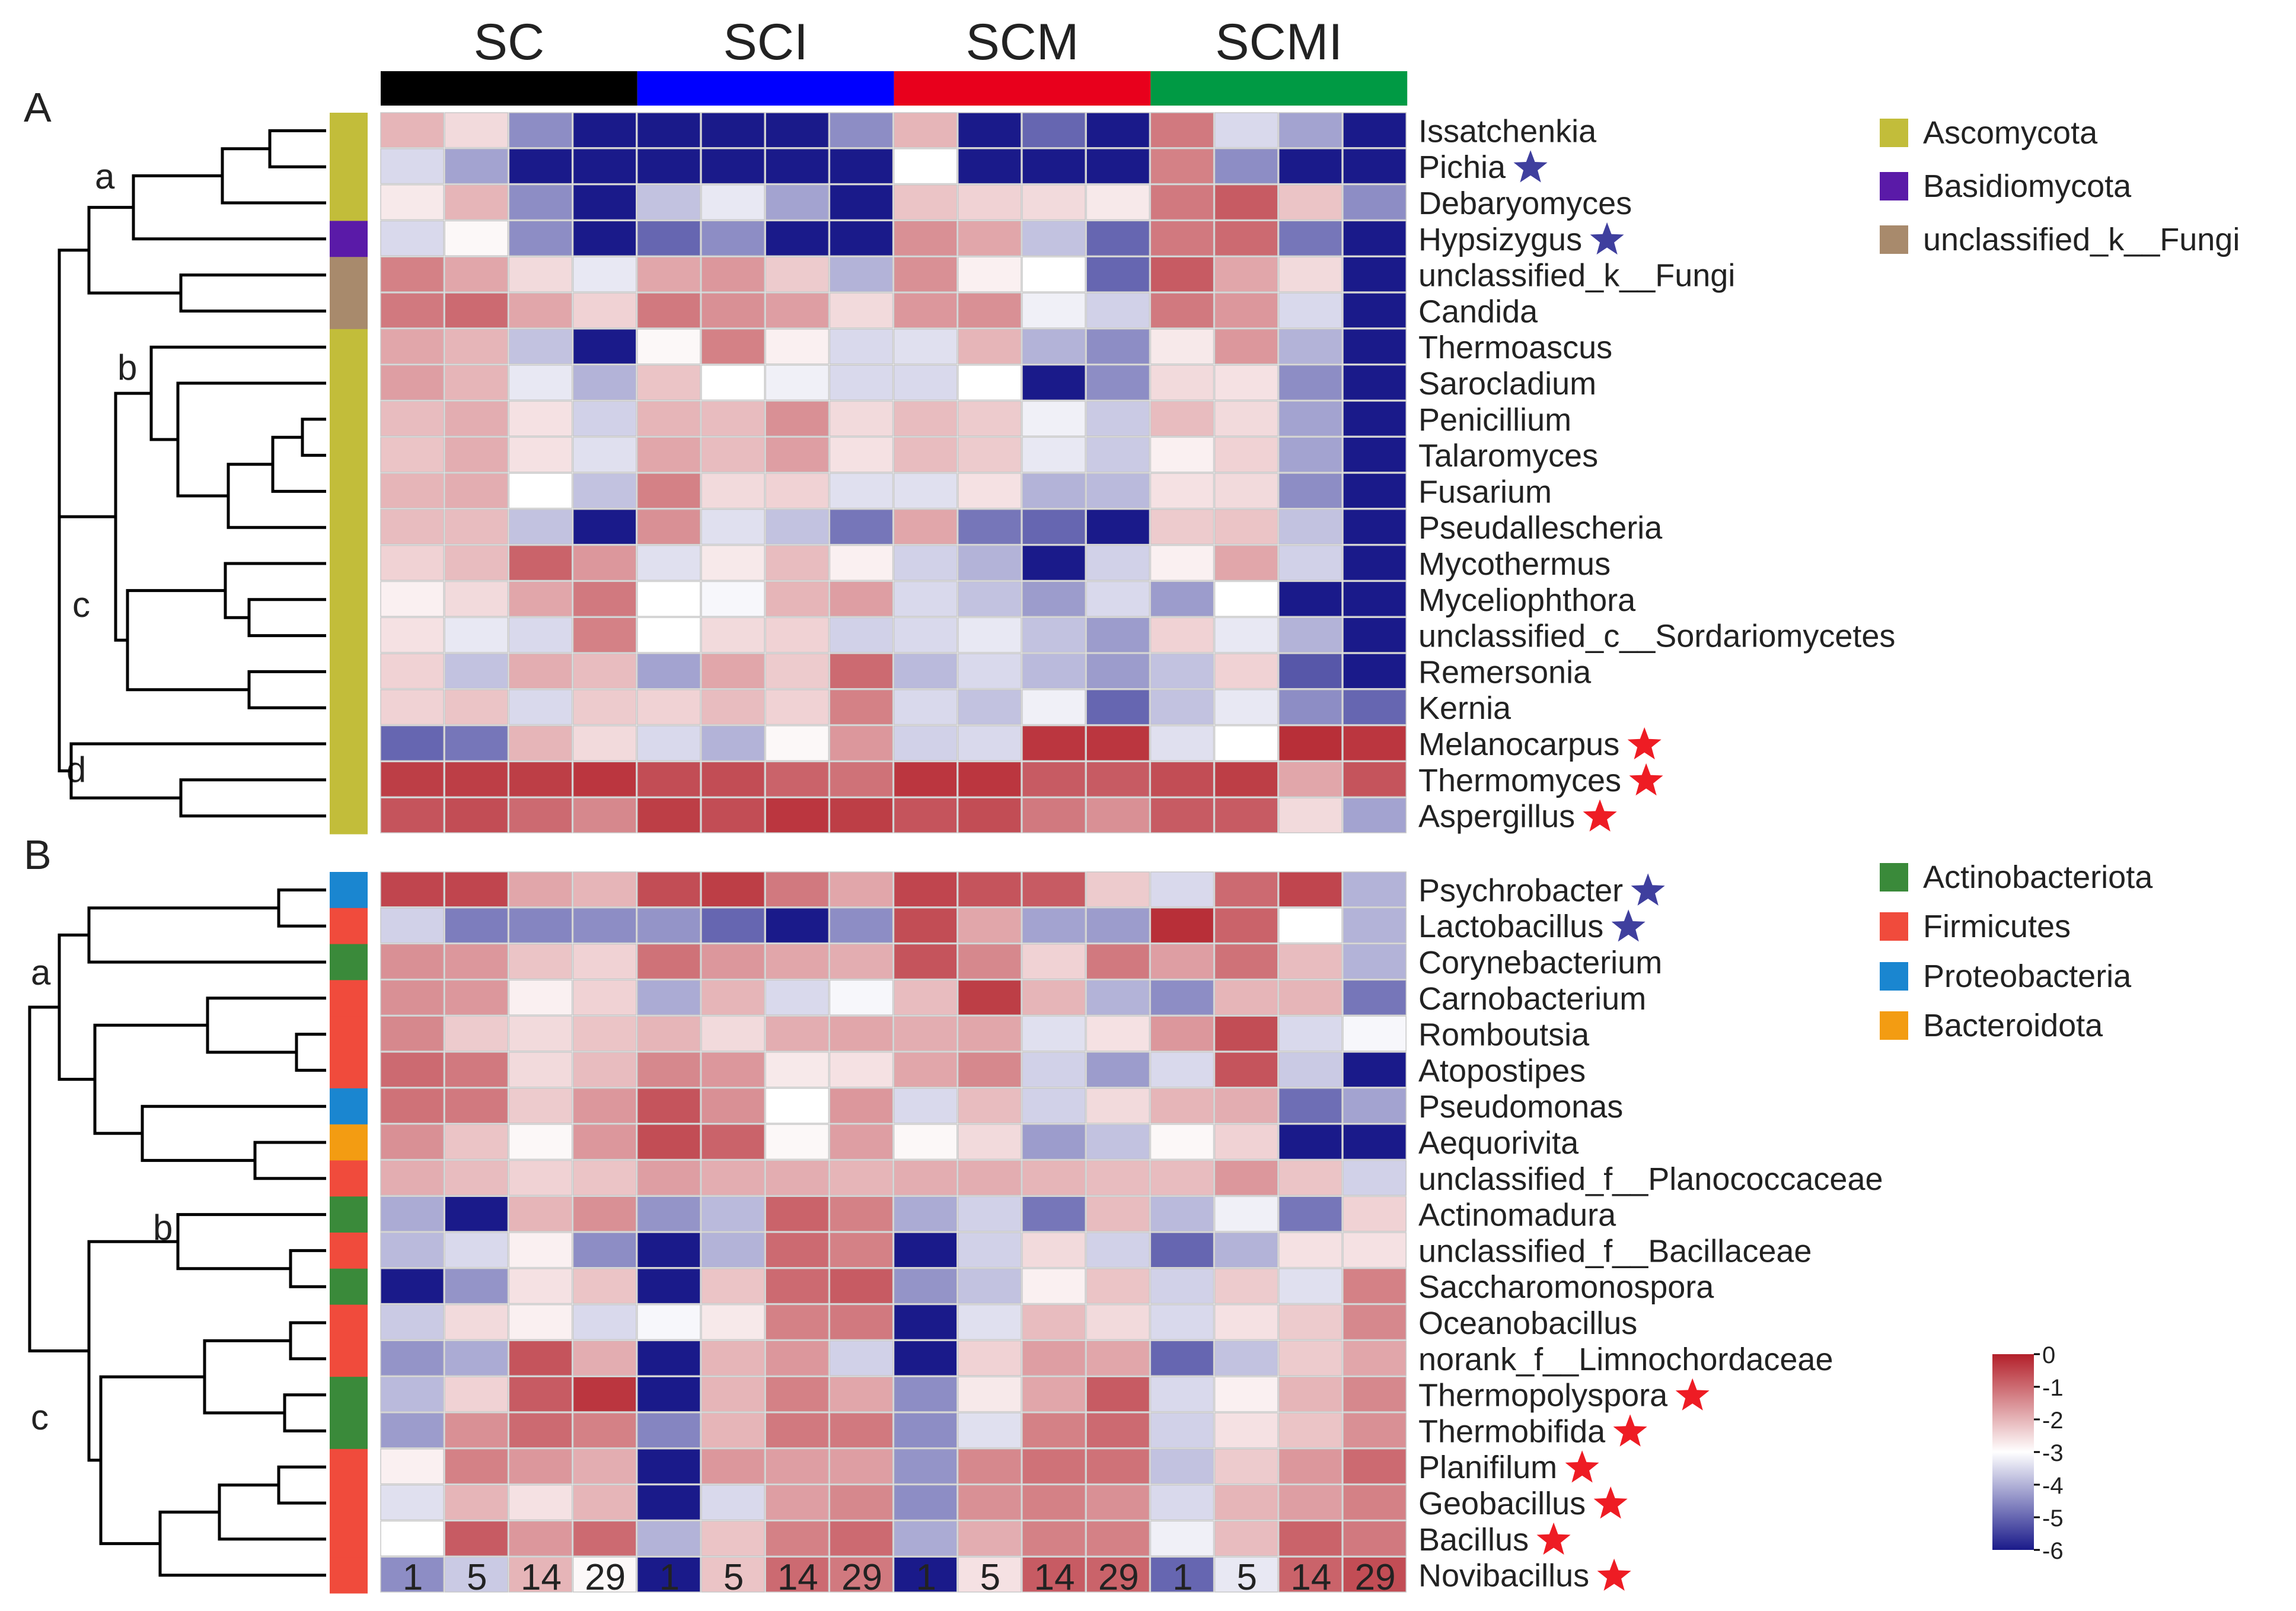  Describe the element at coordinates (2028, 1453) in the screenshot. I see `color-scale: 0 -1 -2 -3 -4 -5 -6` at that location.